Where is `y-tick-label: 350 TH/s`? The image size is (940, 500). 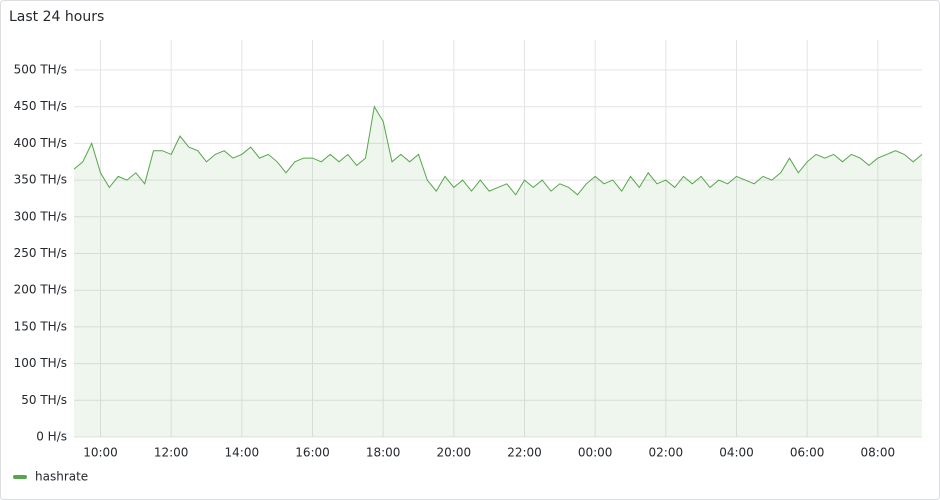
y-tick-label: 350 TH/s is located at coordinates (40, 180).